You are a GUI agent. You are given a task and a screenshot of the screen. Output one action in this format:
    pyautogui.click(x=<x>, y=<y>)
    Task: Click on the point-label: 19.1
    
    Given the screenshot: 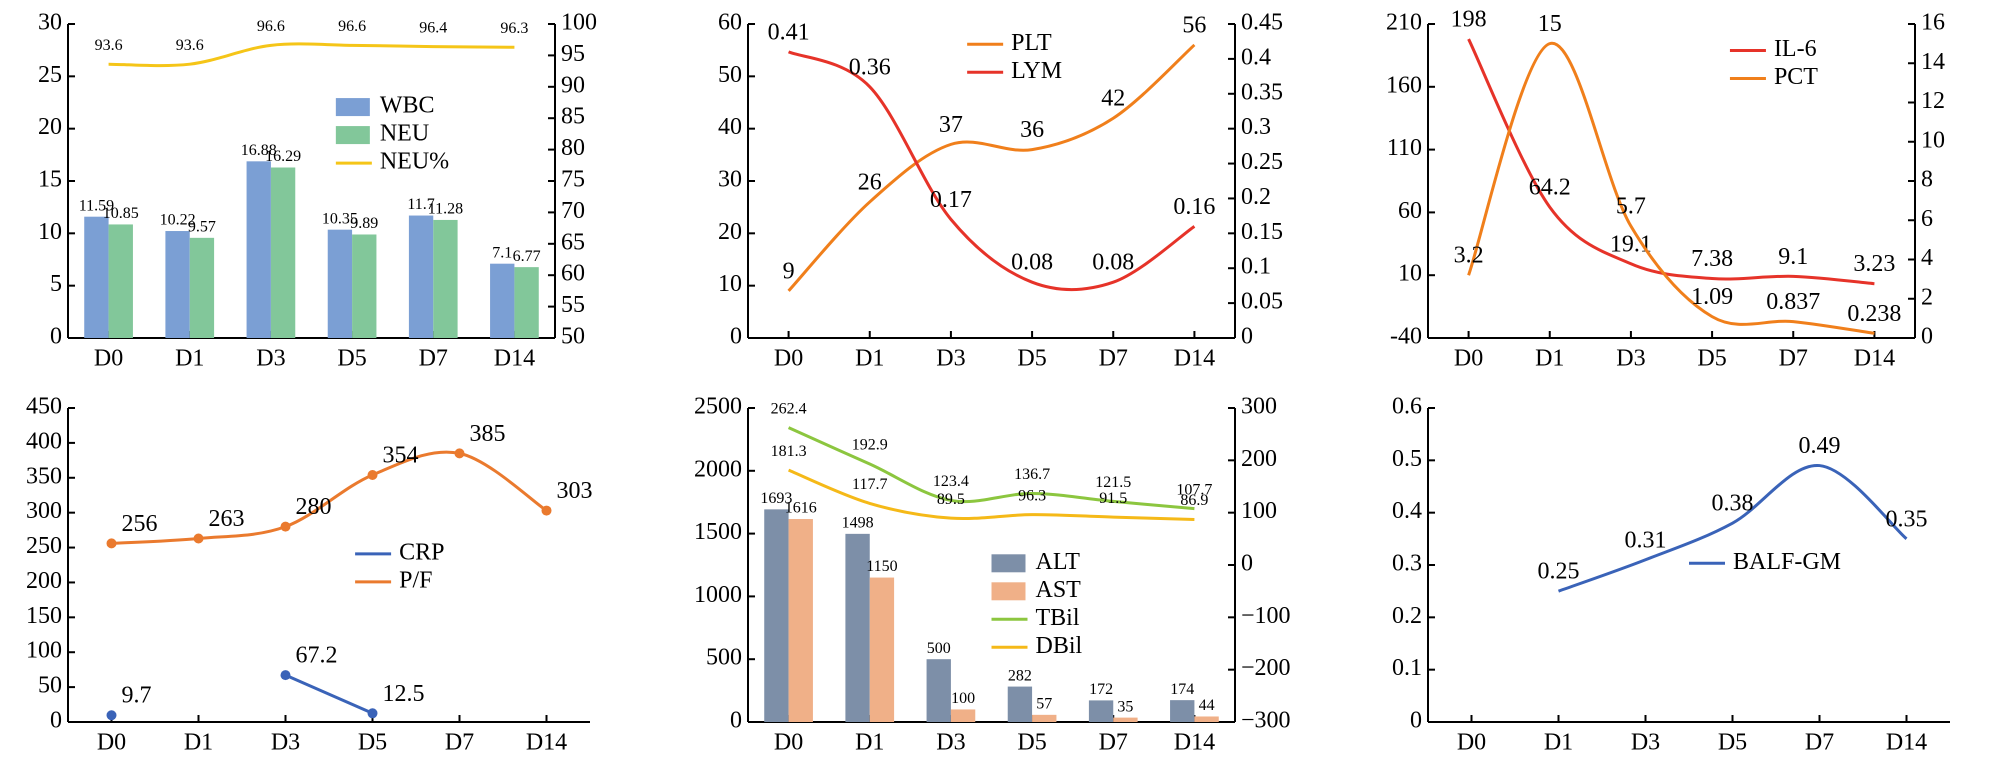 What is the action you would take?
    pyautogui.click(x=1631, y=244)
    